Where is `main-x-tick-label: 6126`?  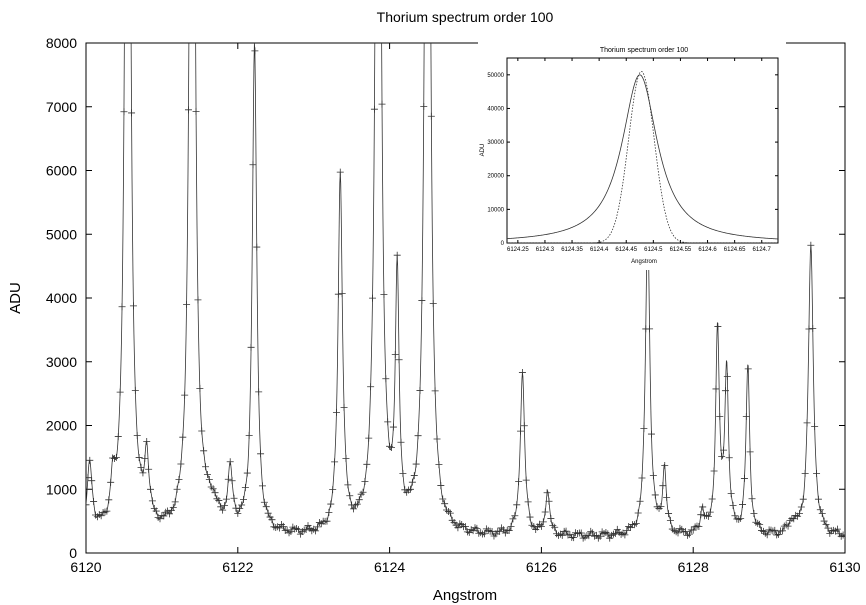
main-x-tick-label: 6126 is located at coordinates (541, 567).